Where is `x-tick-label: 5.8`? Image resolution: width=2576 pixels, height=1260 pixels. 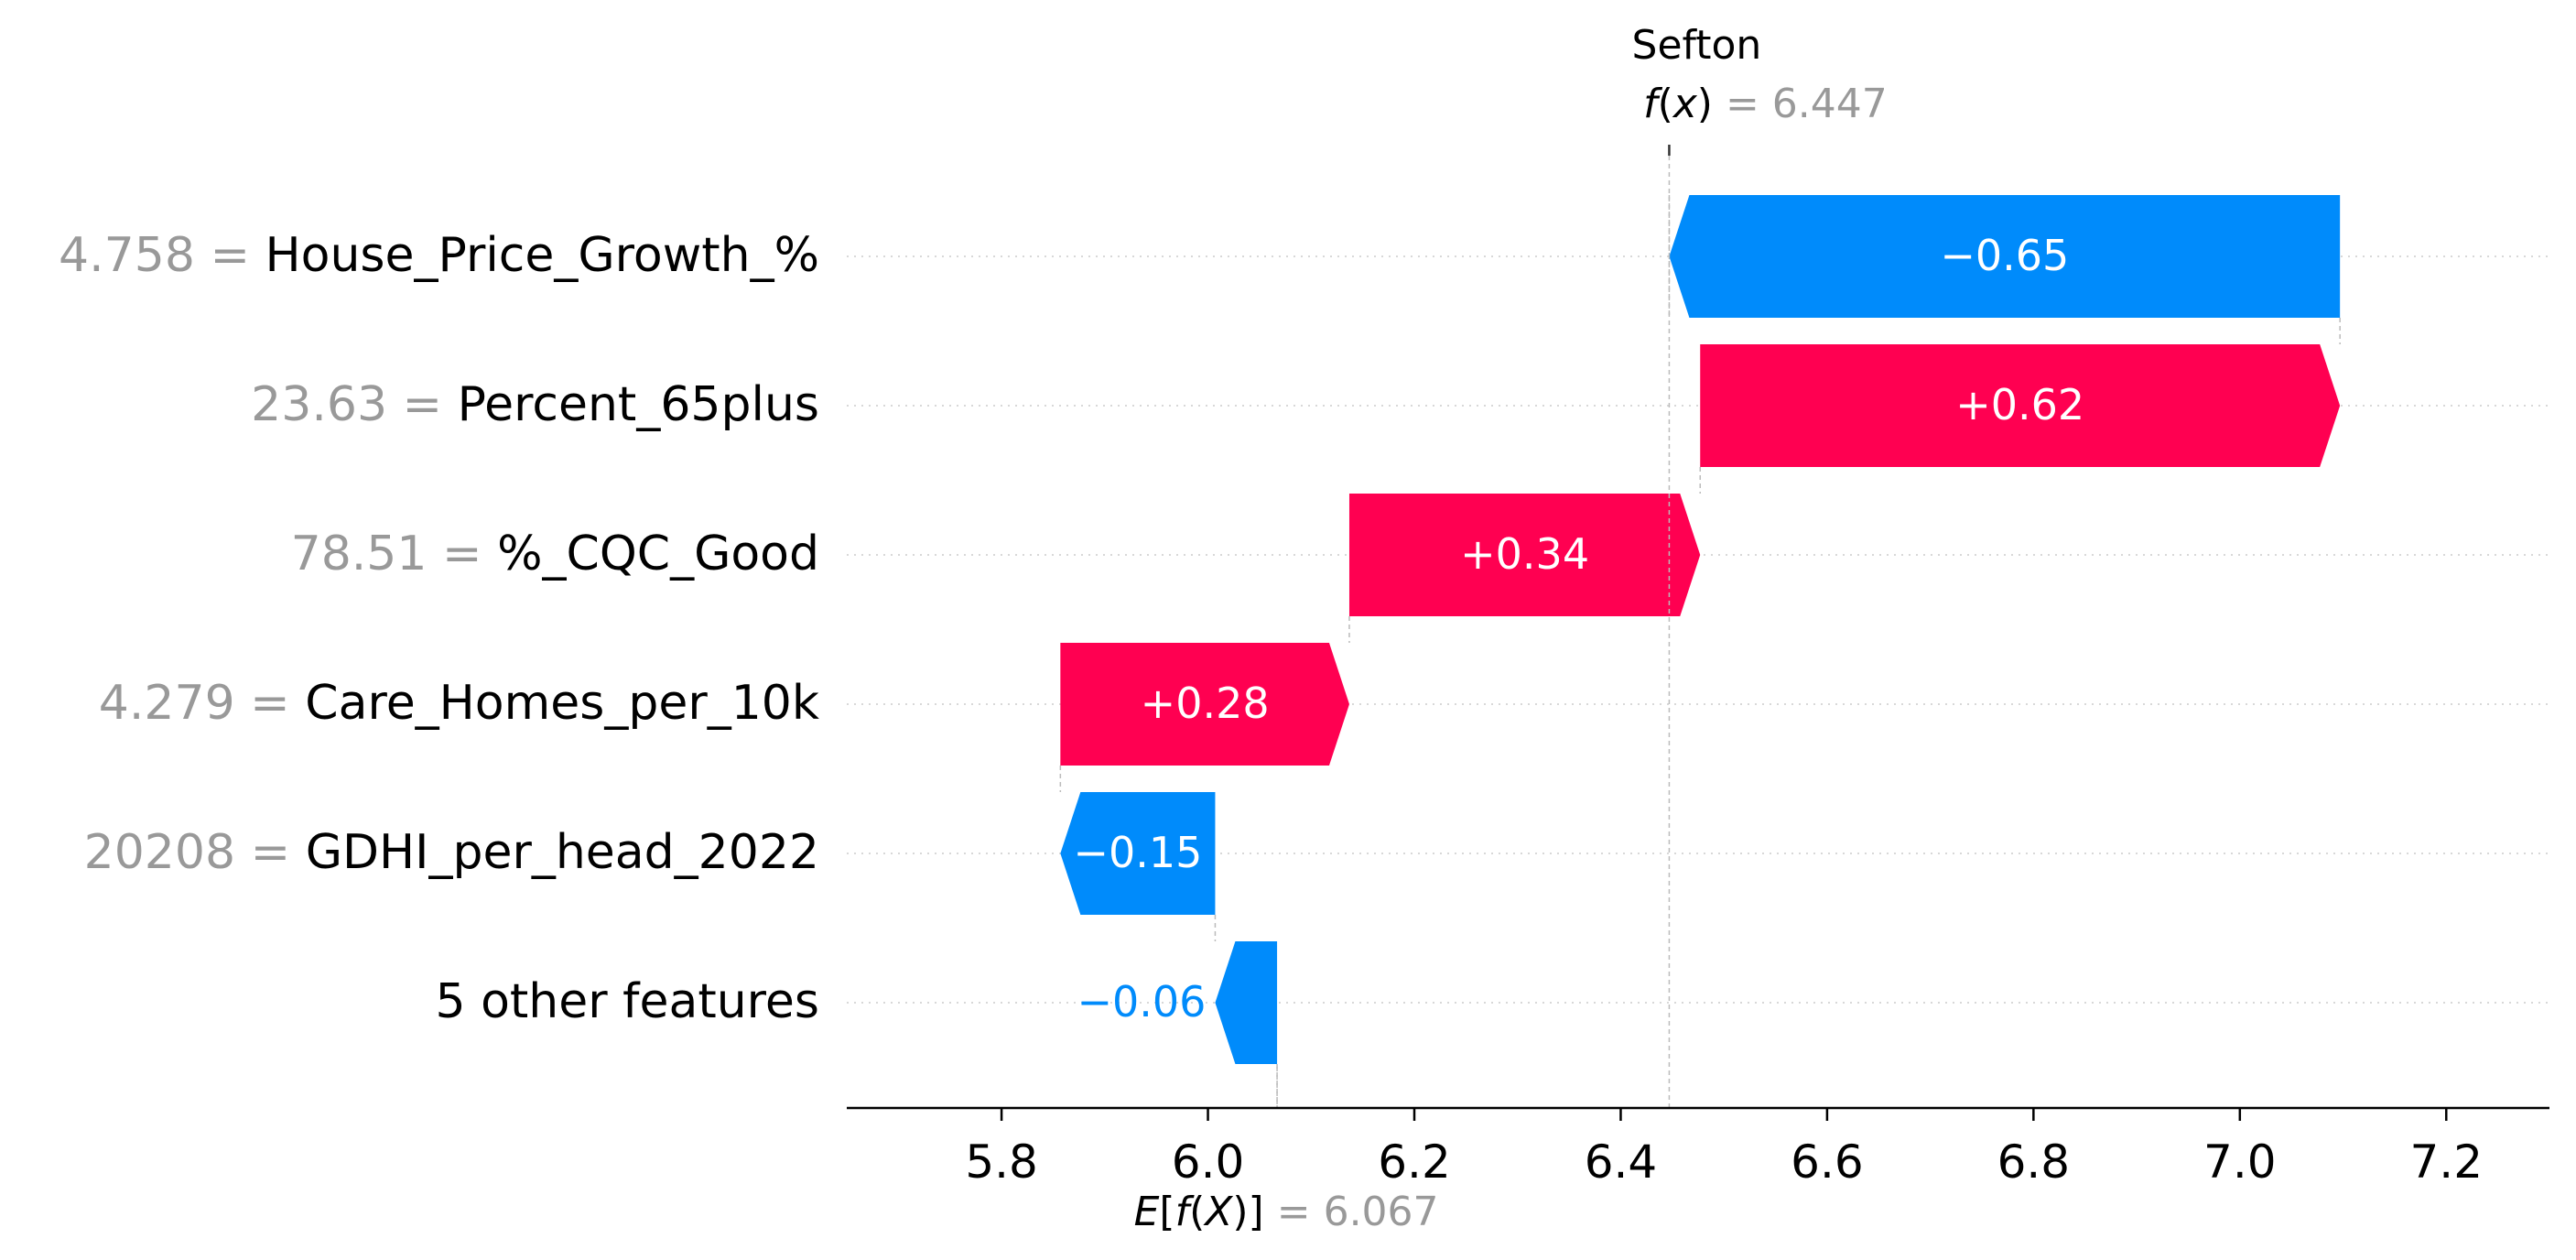
x-tick-label: 5.8 is located at coordinates (1002, 1162).